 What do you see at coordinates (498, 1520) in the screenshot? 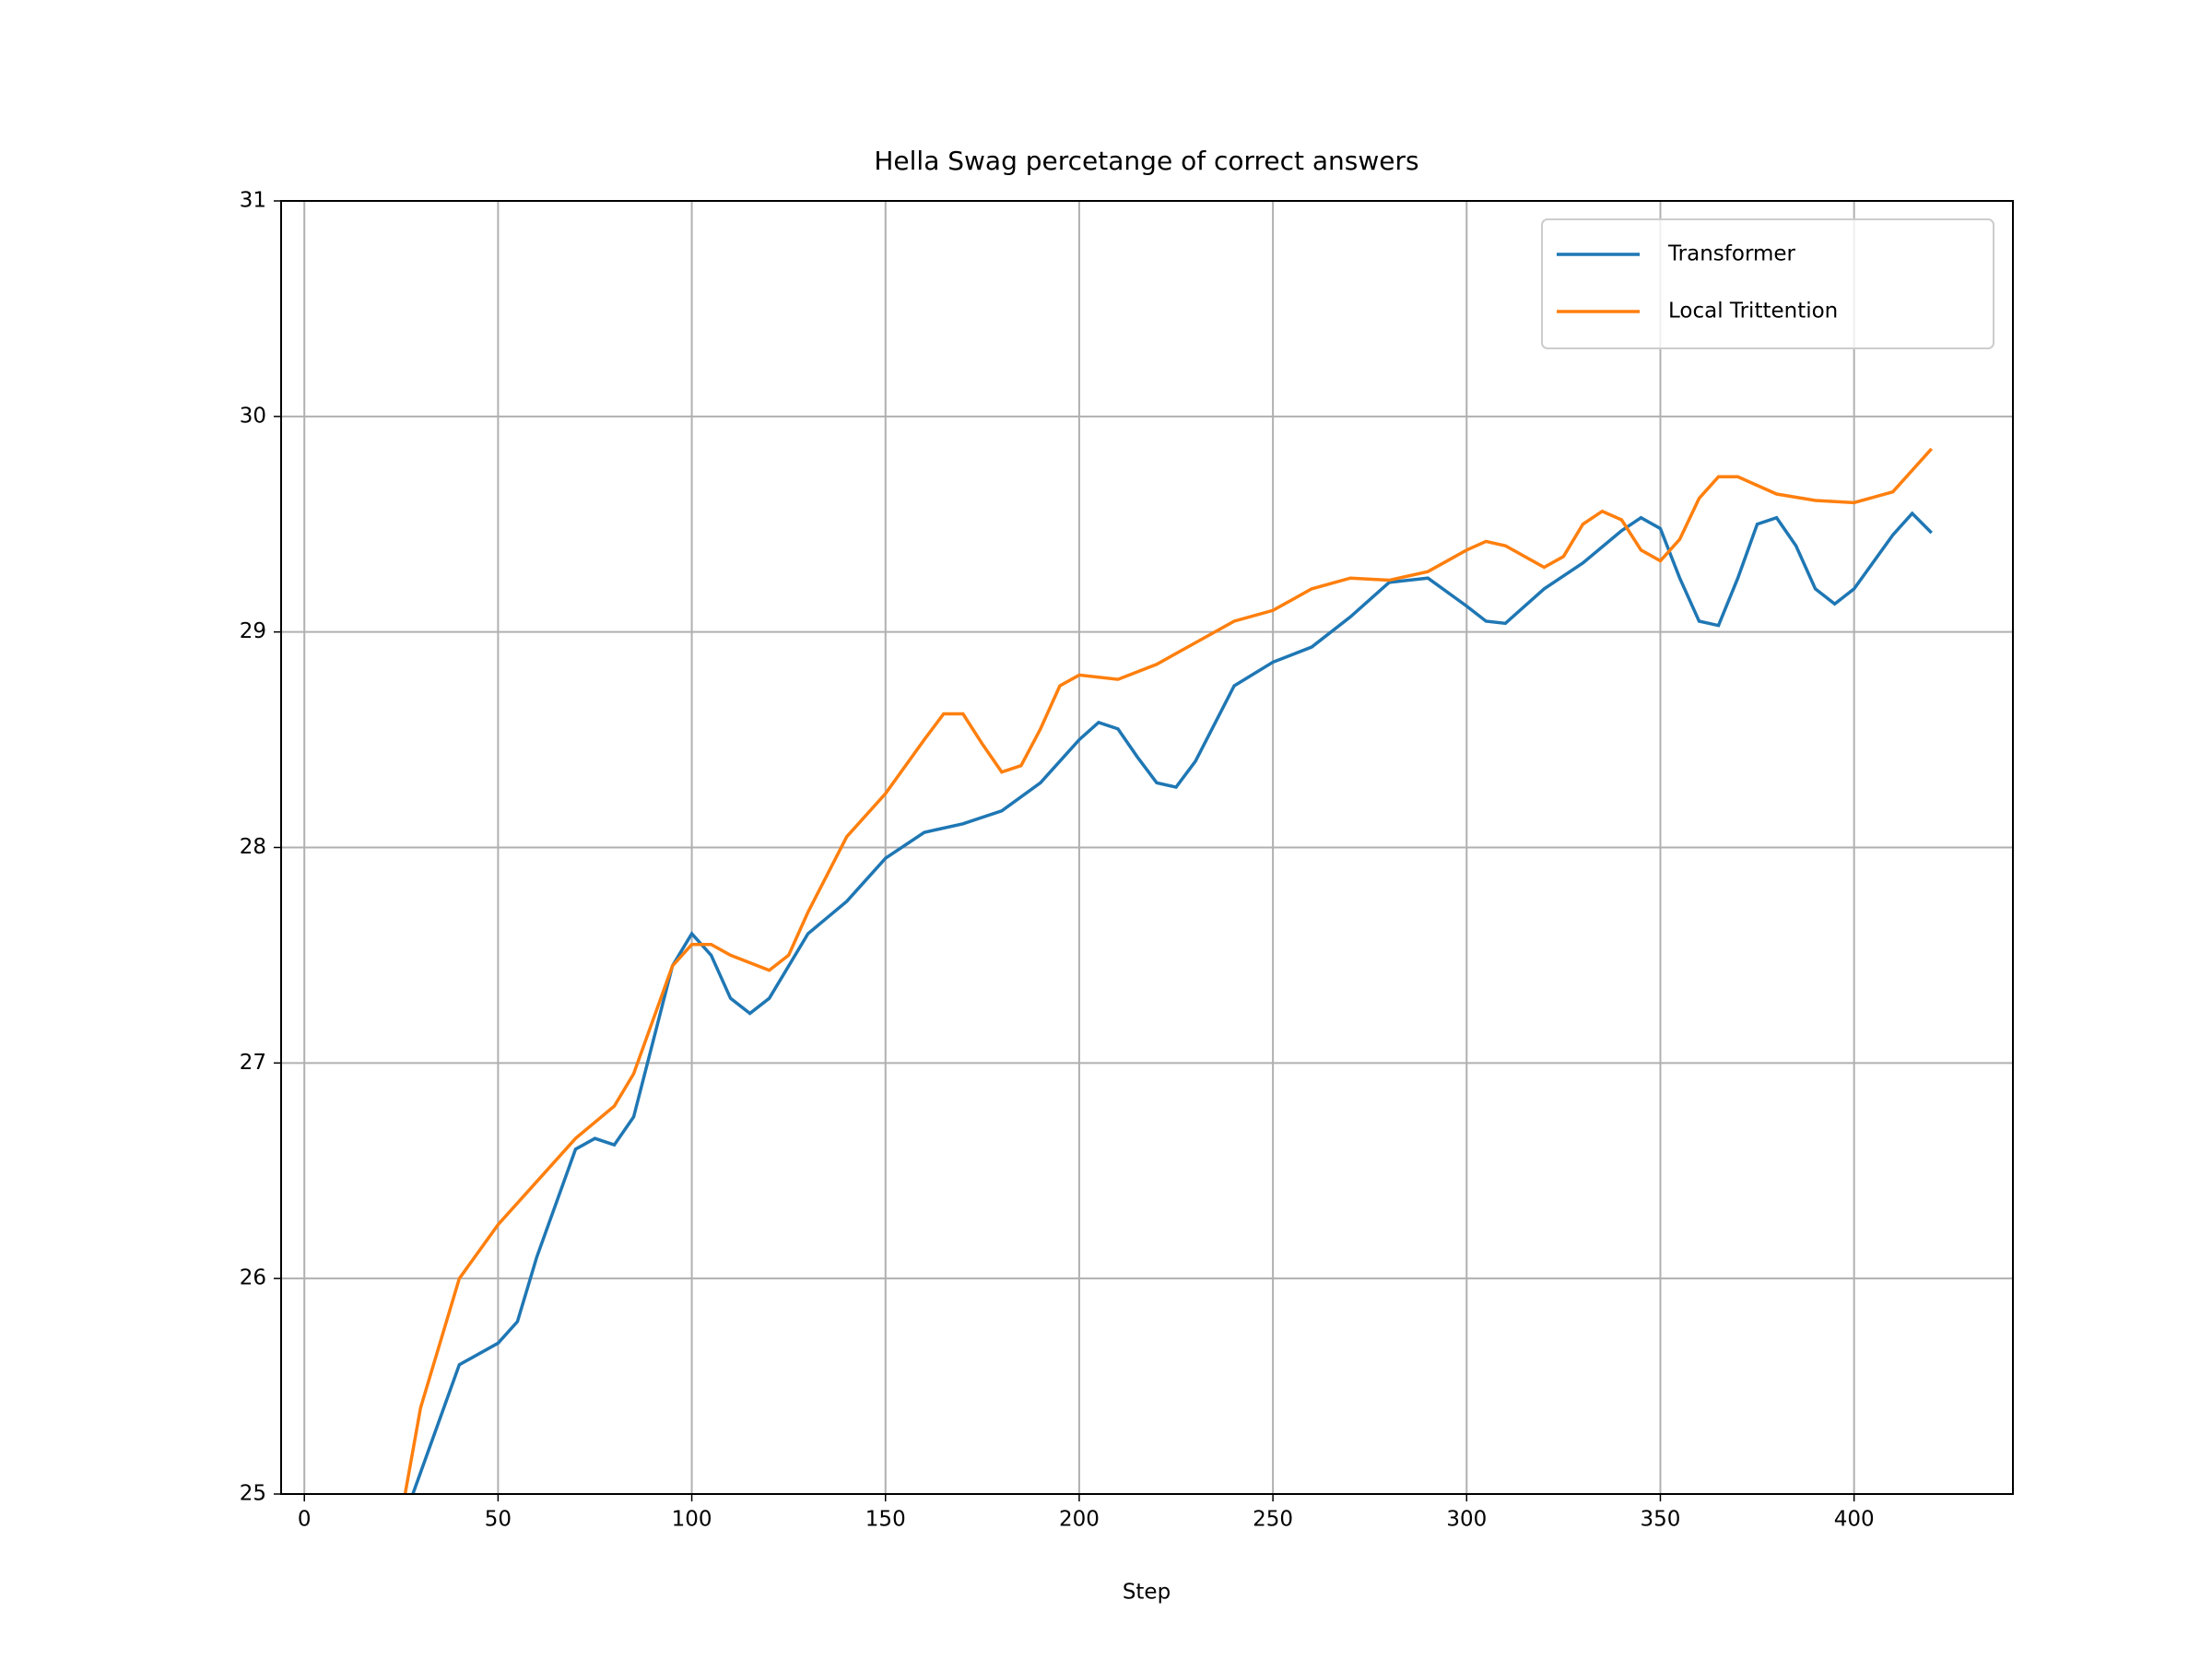
I see `x-tick-label: 50` at bounding box center [498, 1520].